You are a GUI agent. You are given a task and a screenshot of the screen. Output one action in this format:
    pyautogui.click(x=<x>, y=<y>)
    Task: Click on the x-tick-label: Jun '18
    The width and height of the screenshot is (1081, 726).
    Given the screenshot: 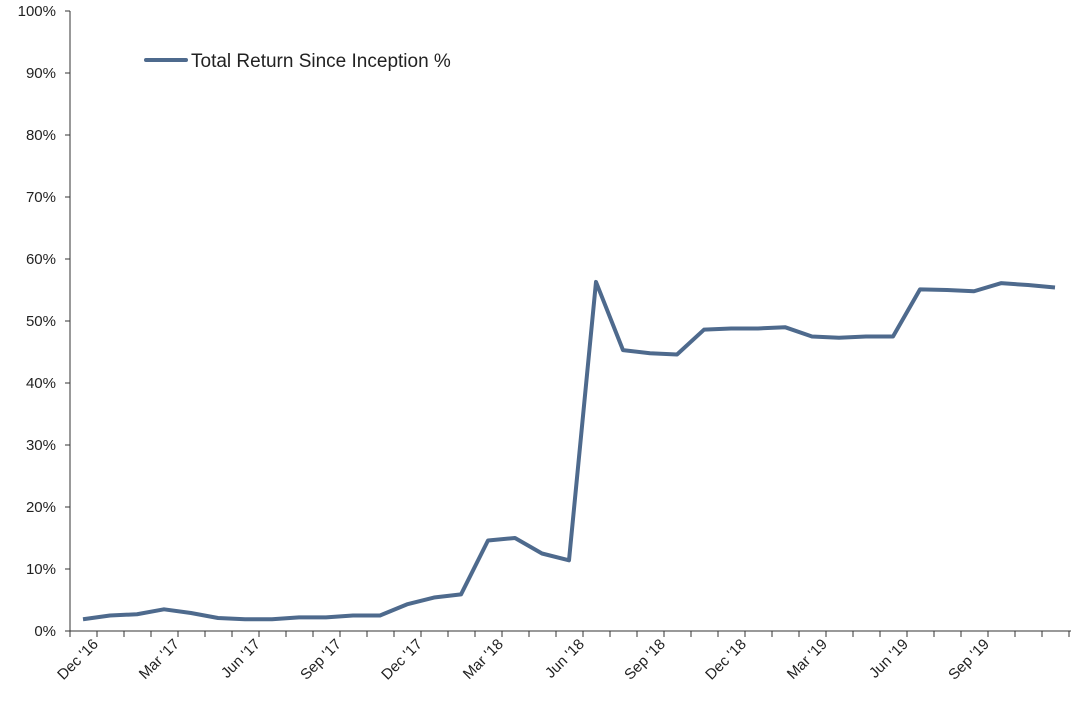 What is the action you would take?
    pyautogui.click(x=565, y=659)
    